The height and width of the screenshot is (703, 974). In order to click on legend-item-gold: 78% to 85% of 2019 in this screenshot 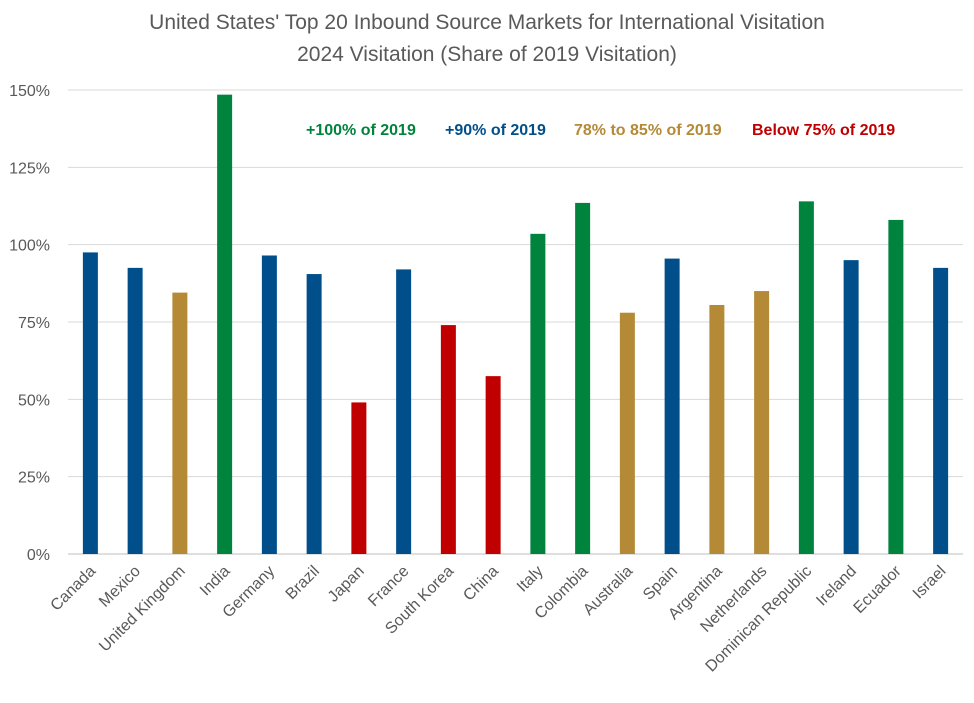, I will do `click(648, 130)`.